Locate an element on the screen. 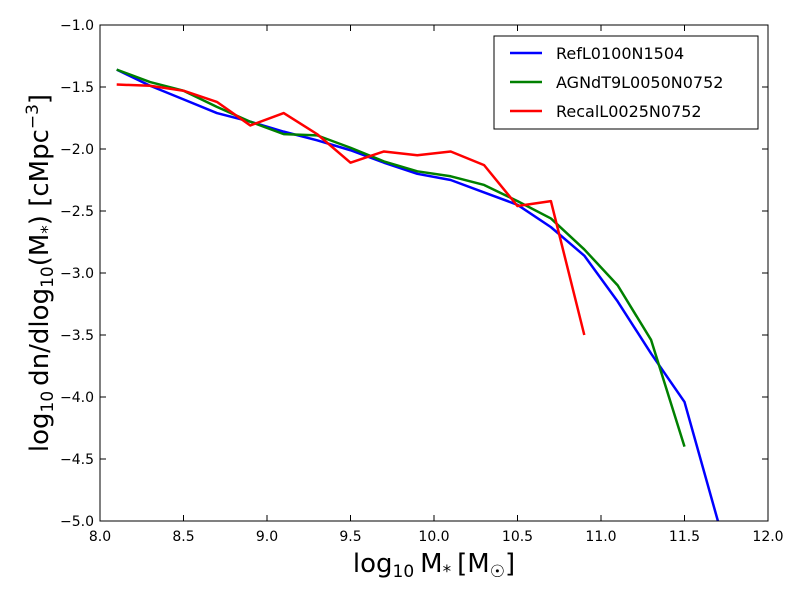  legend-label-recall0025n0752: RecalL0025N0752 is located at coordinates (629, 111).